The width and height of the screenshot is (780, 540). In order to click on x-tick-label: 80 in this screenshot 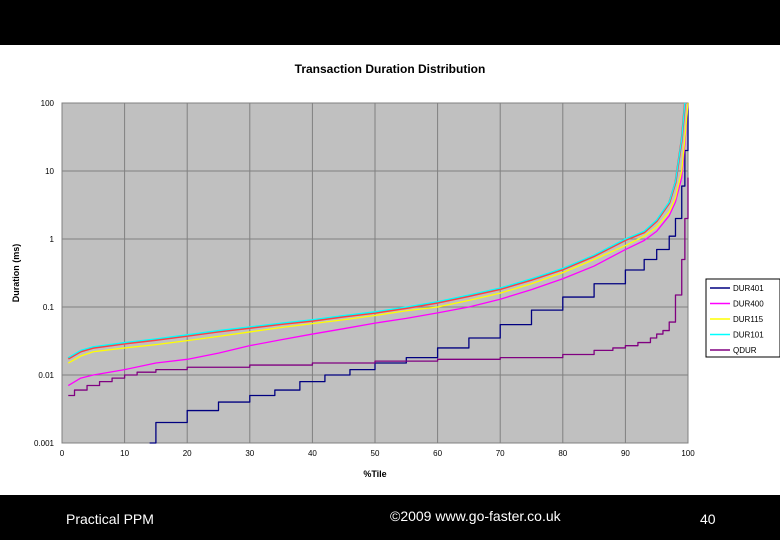, I will do `click(562, 453)`.